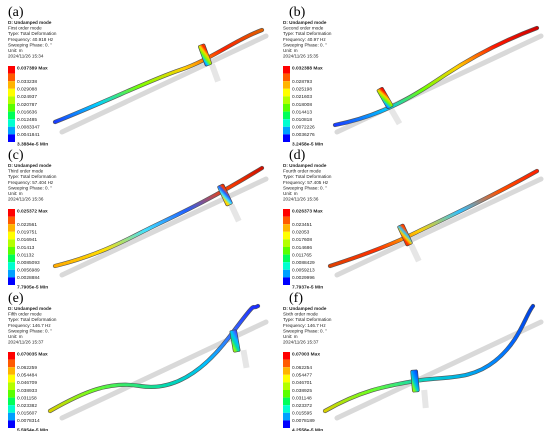 This screenshot has height=431, width=550. What do you see at coordinates (306, 355) in the screenshot?
I see `legend-label: 0.07003 Max` at bounding box center [306, 355].